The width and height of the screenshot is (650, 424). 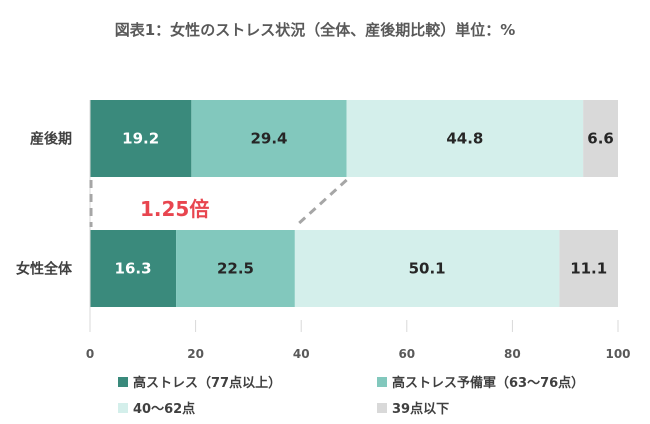 I want to click on tick-label: 60, so click(x=406, y=354).